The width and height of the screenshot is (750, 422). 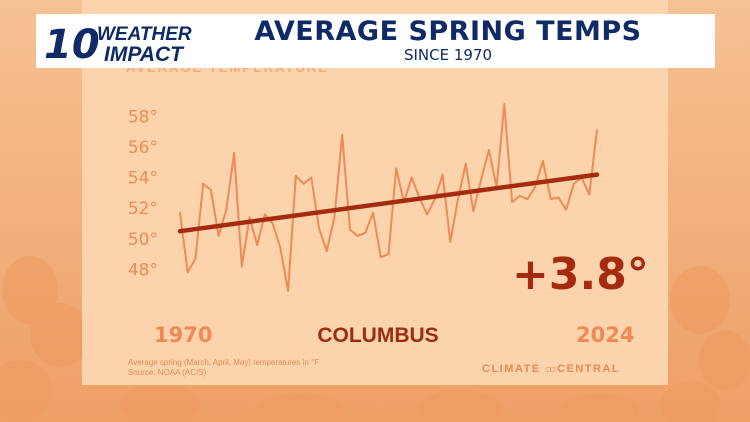 I want to click on data-point-1977, so click(x=234, y=153).